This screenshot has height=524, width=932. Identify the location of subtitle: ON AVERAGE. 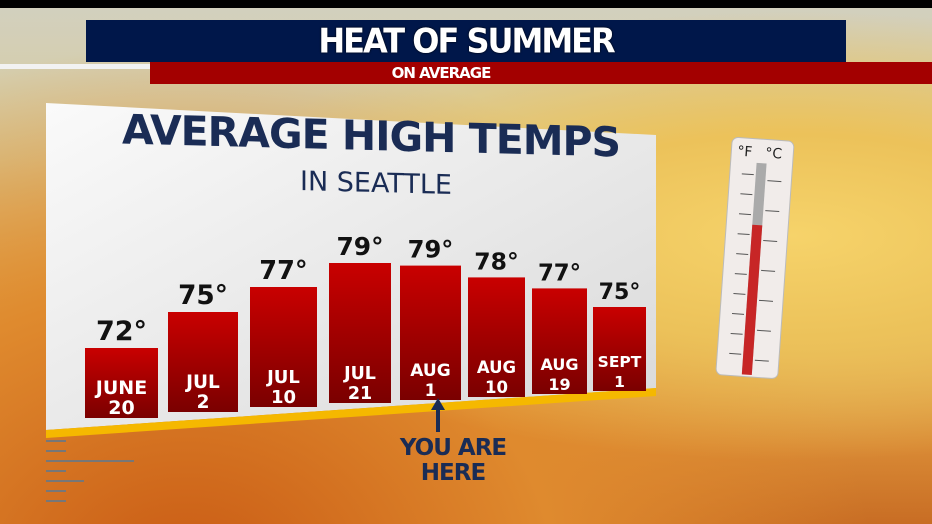
(441, 73).